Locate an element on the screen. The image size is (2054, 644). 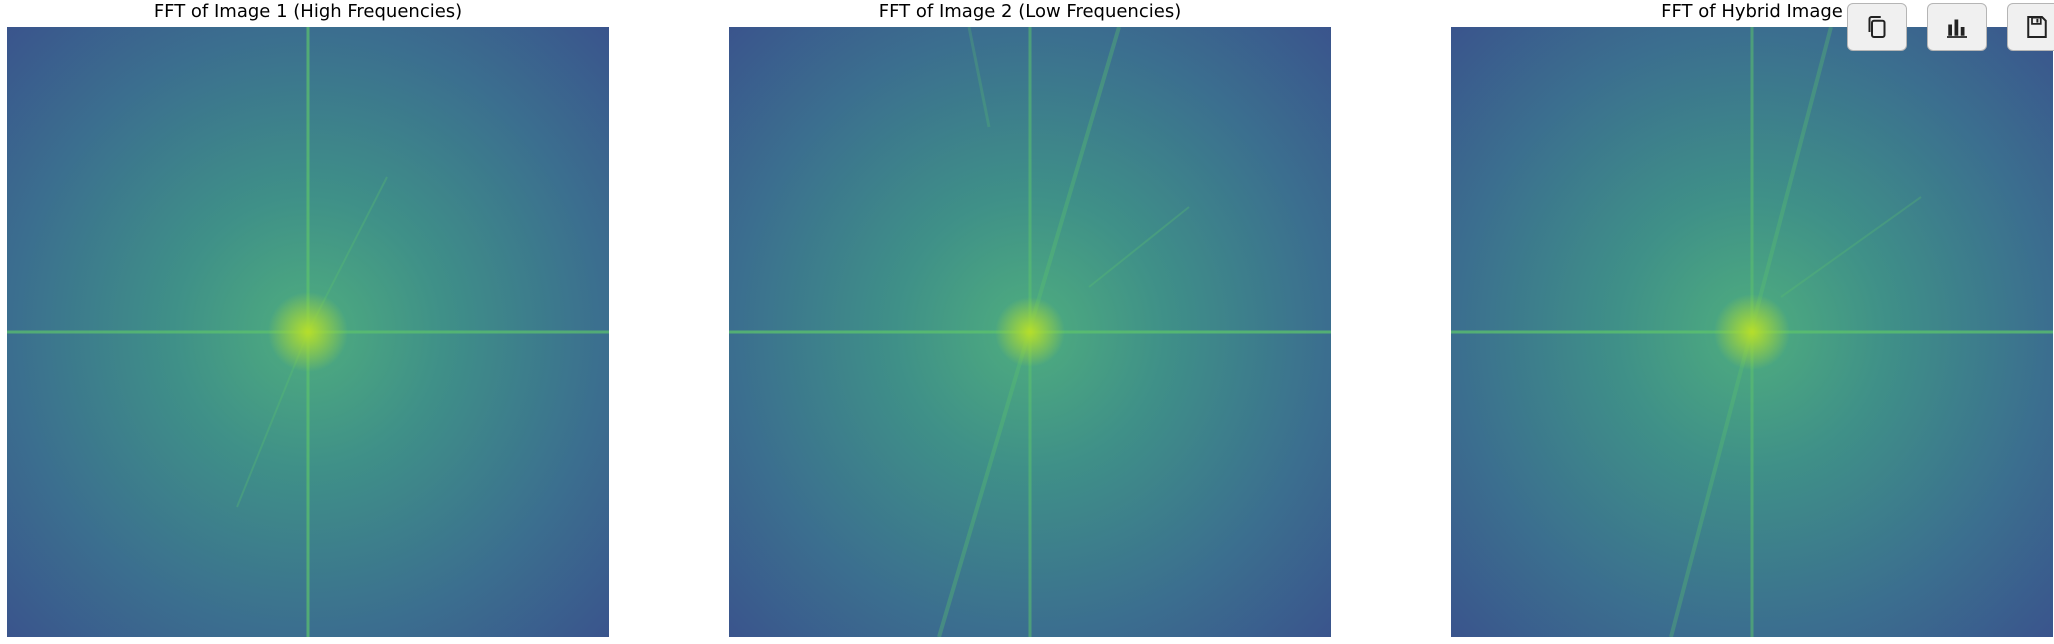
panel-title-2: FFT of Image 2 (Low Frequencies) is located at coordinates (1030, 11).